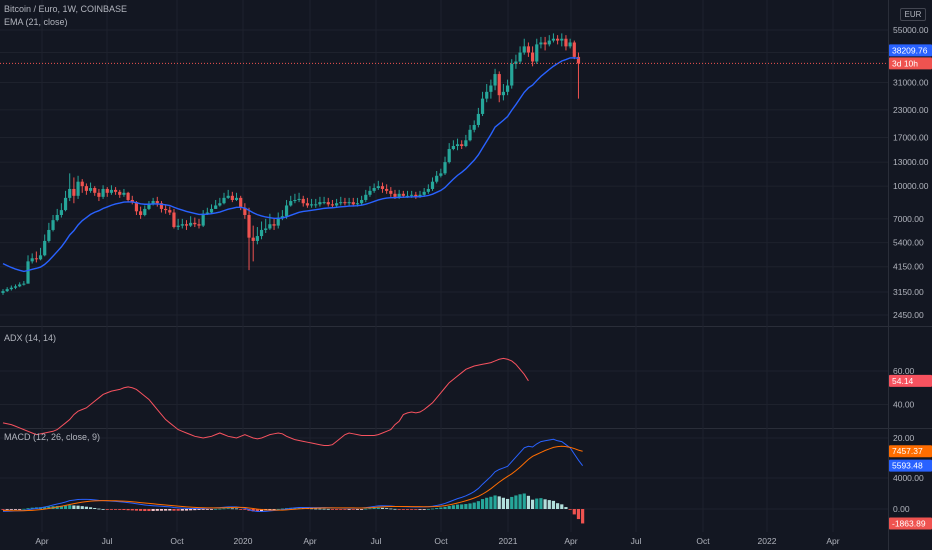 The height and width of the screenshot is (550, 932). I want to click on time-tick-label: 2020, so click(243, 541).